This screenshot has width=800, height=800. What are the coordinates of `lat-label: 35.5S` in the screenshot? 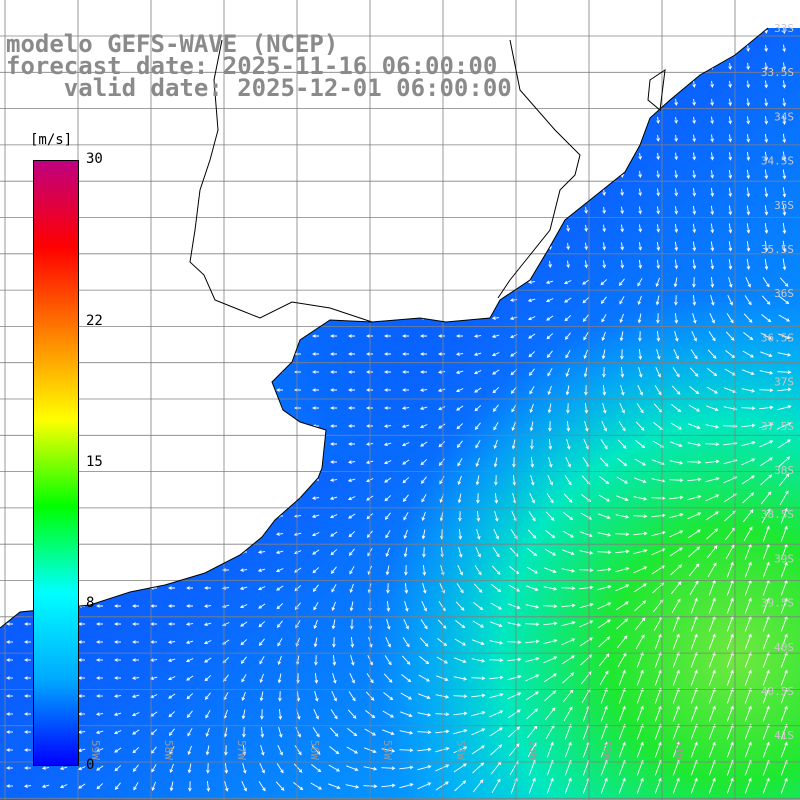 It's located at (777, 249).